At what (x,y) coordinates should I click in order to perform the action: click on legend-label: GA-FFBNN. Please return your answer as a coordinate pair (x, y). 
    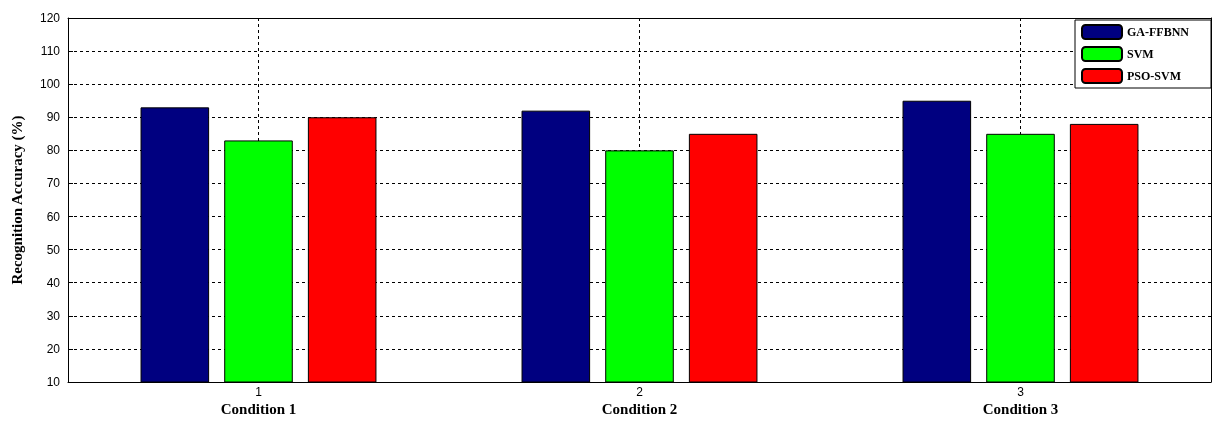
    Looking at the image, I should click on (1158, 32).